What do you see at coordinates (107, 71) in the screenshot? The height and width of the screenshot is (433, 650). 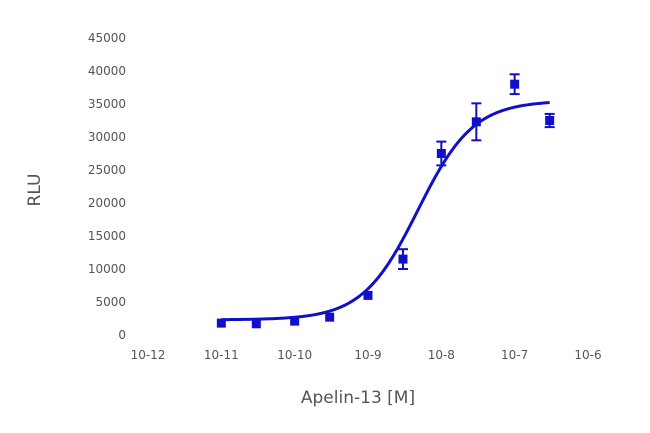 I see `y-tick-label: 40000` at bounding box center [107, 71].